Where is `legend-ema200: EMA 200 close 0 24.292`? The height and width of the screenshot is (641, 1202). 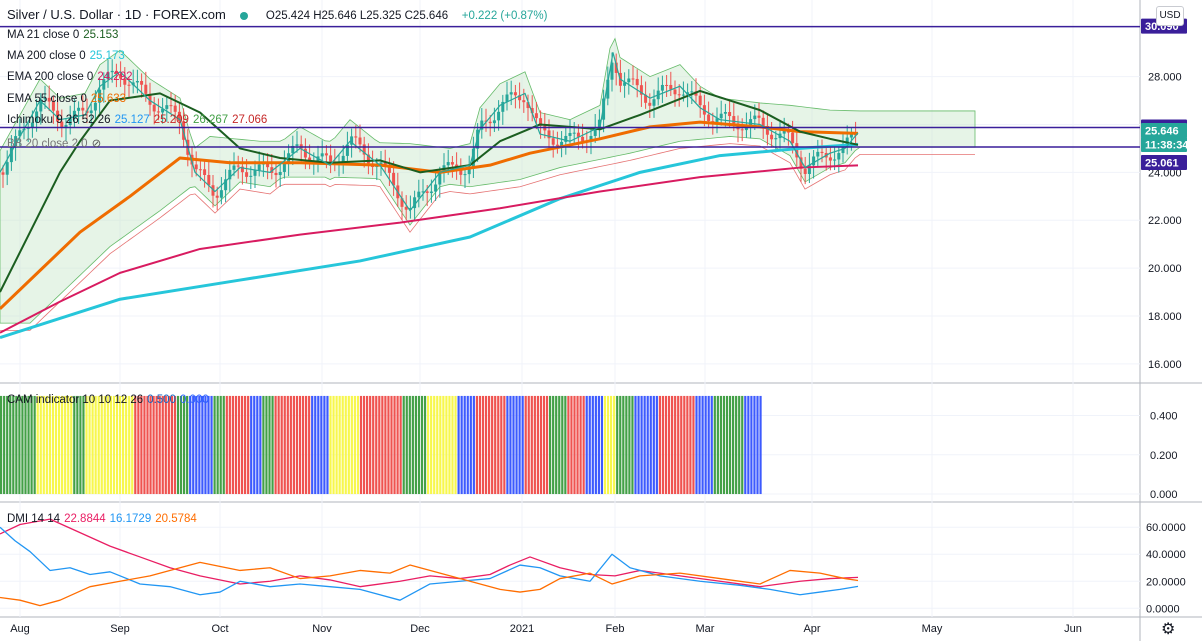
legend-ema200: EMA 200 close 0 24.292 is located at coordinates (72, 77).